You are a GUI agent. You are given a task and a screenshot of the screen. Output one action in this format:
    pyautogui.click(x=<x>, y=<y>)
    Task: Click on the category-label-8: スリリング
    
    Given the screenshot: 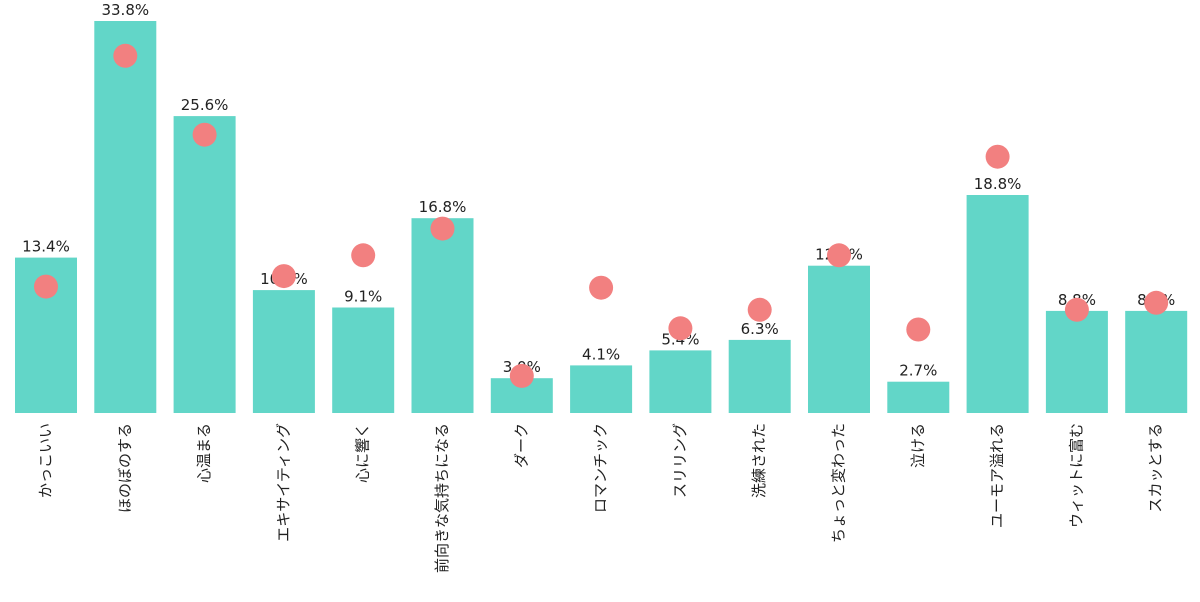 What is the action you would take?
    pyautogui.click(x=680, y=460)
    